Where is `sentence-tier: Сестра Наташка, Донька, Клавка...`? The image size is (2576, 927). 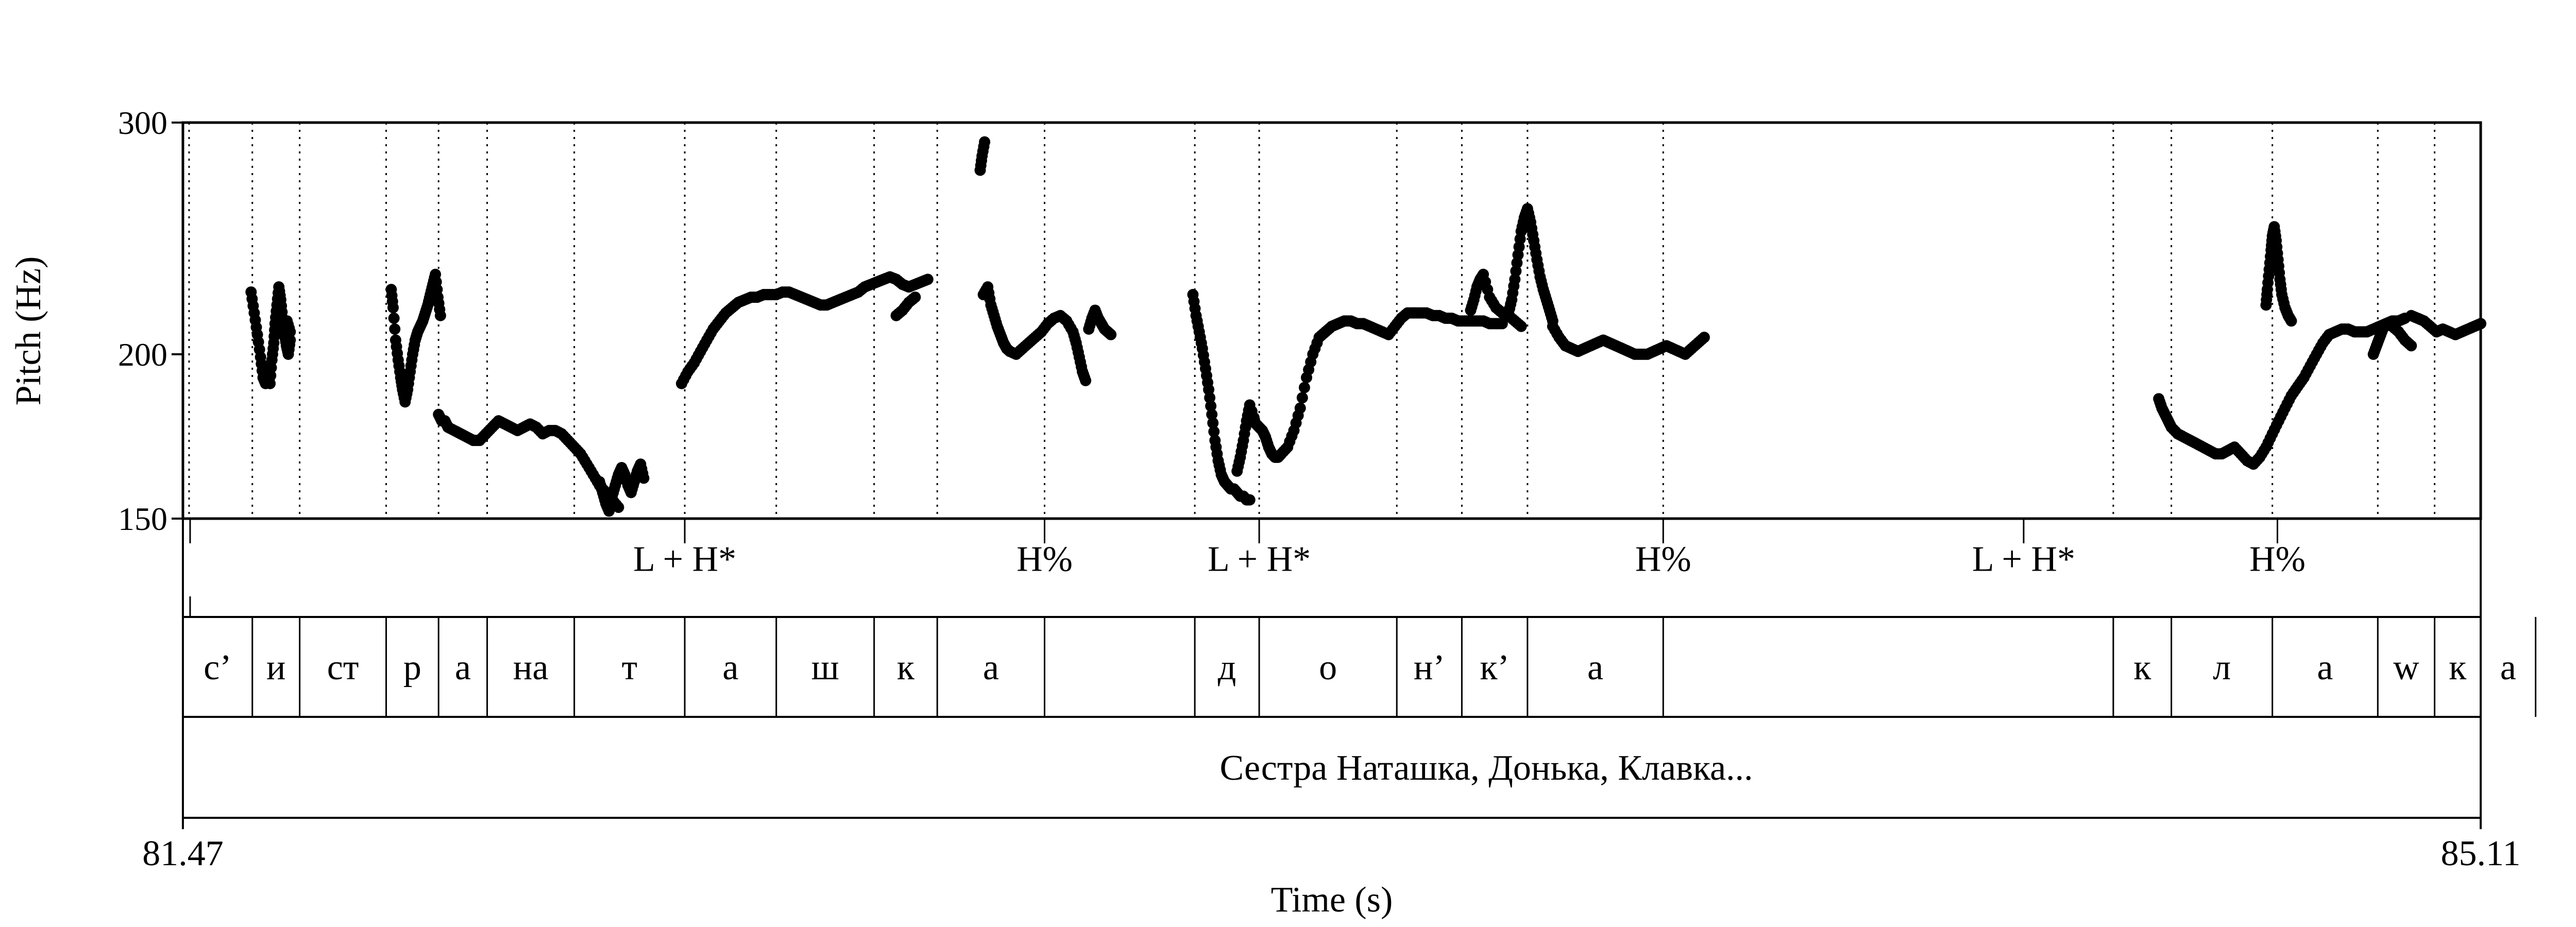
sentence-tier: Сестра Наташка, Донька, Клавка... is located at coordinates (1486, 768).